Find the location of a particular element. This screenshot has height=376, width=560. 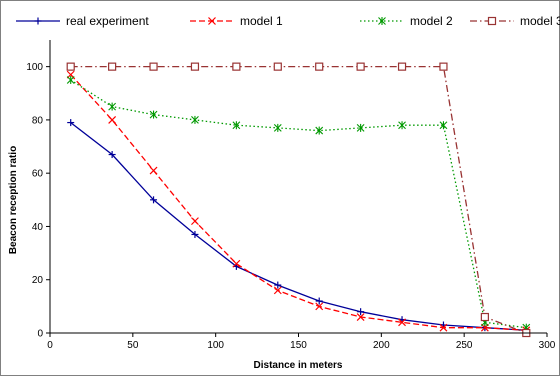

legend-label: model 1 is located at coordinates (261, 21).